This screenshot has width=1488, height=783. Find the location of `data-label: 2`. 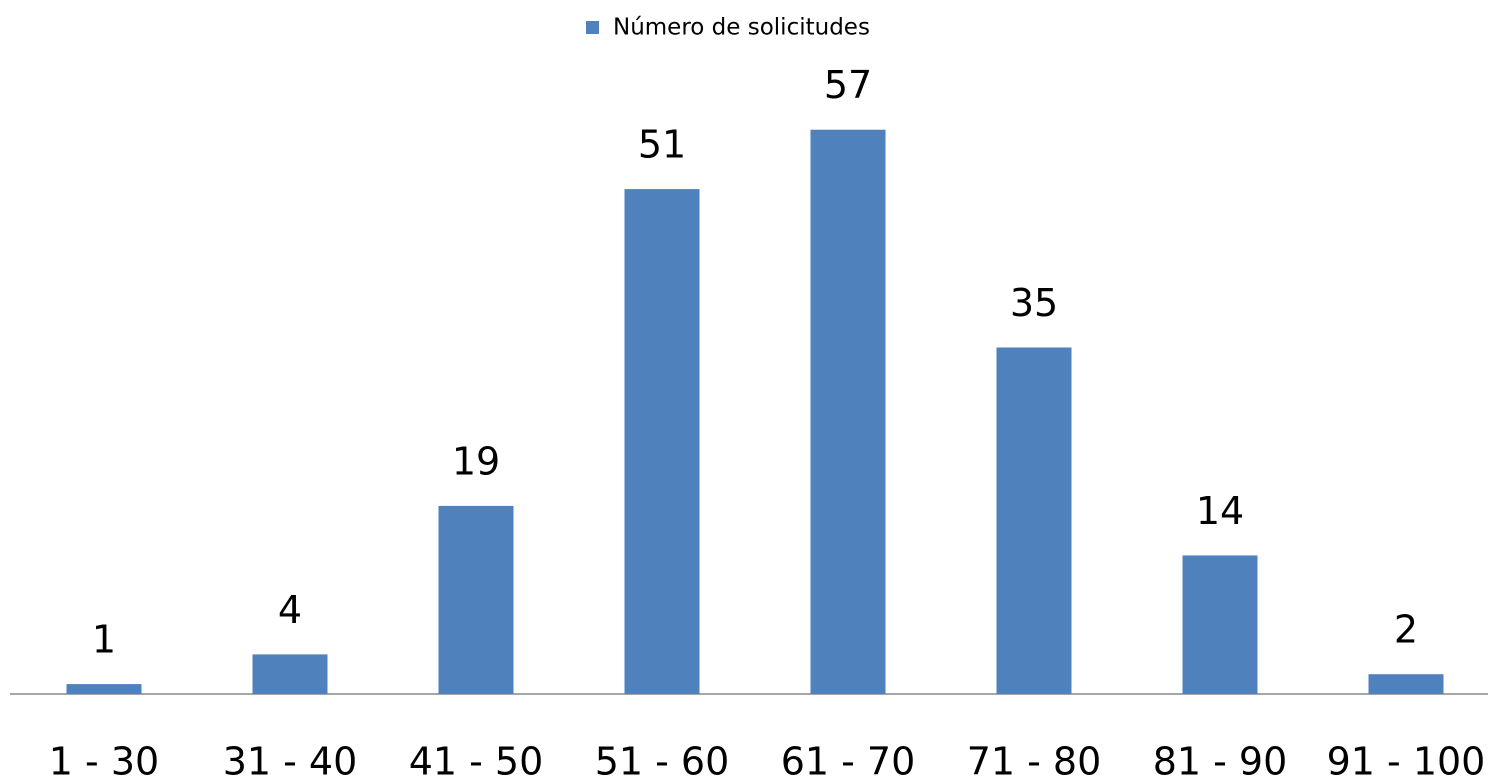

data-label: 2 is located at coordinates (1406, 630).